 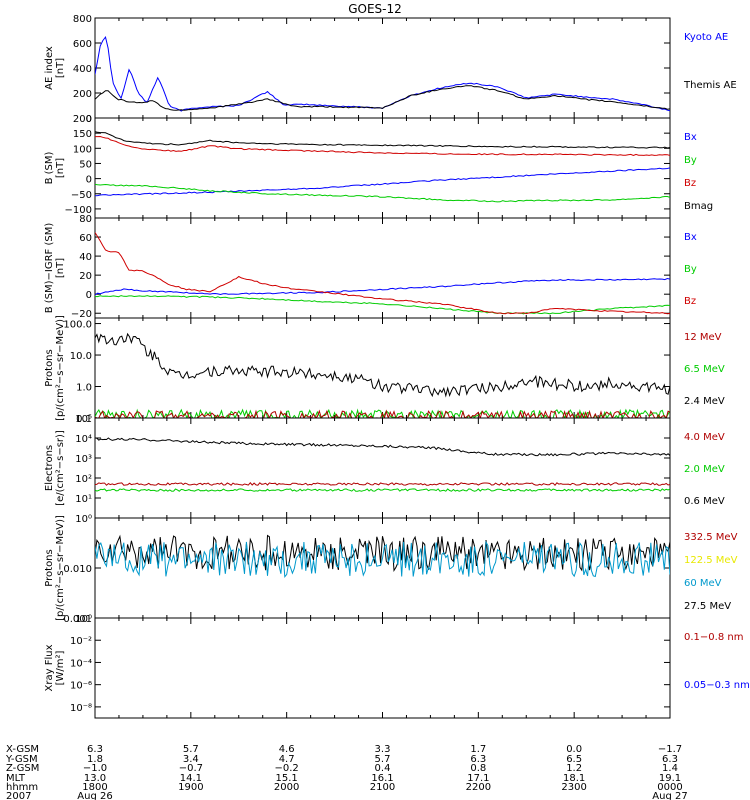 I want to click on x-axis-value: 6.5, so click(x=574, y=759).